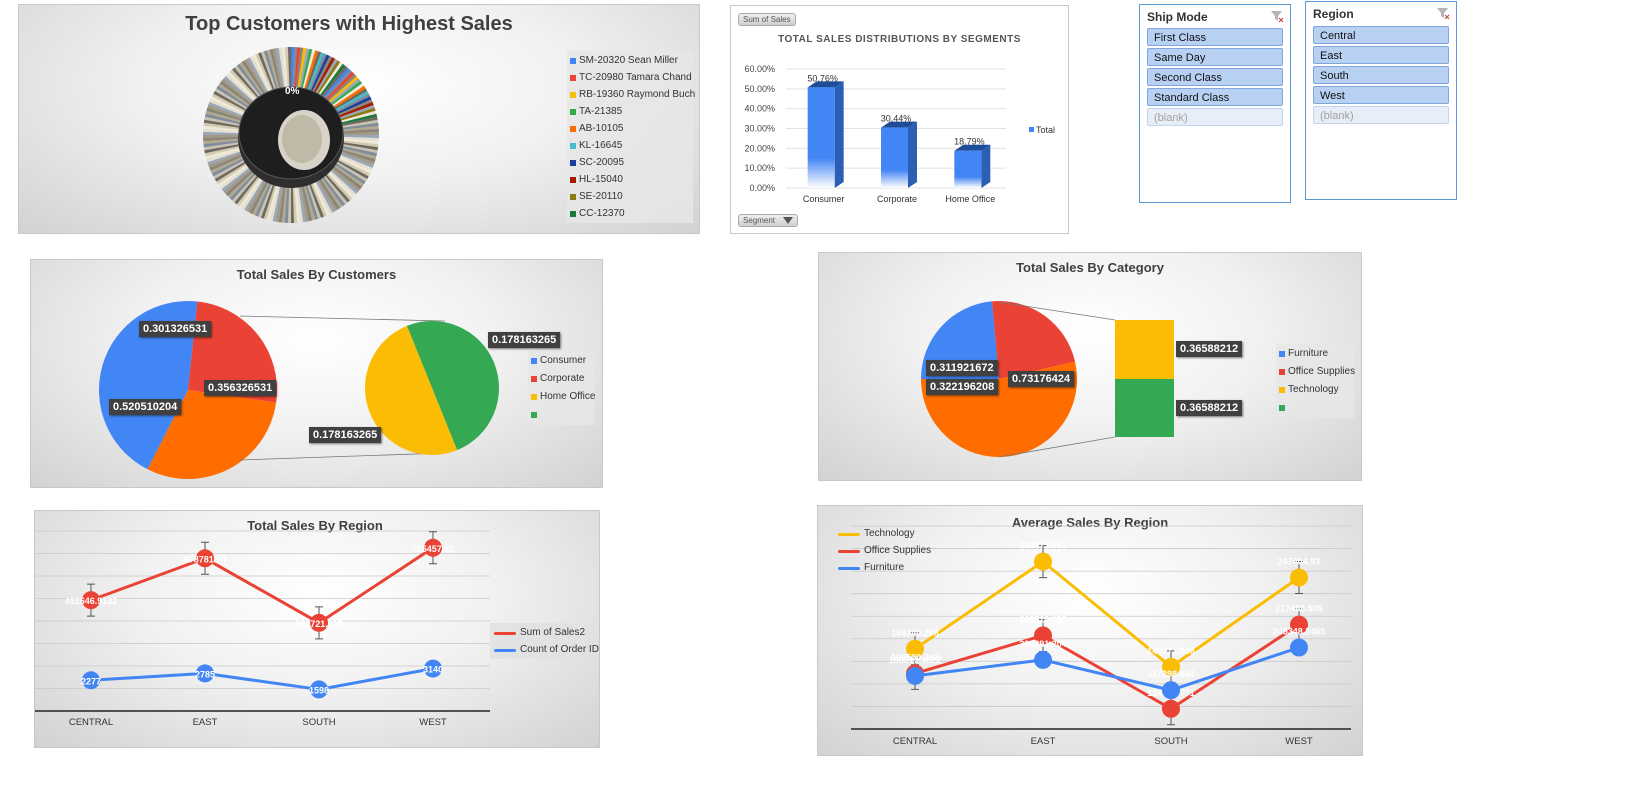  I want to click on legend-label: RB-19360 Raymond Buch, so click(637, 94).